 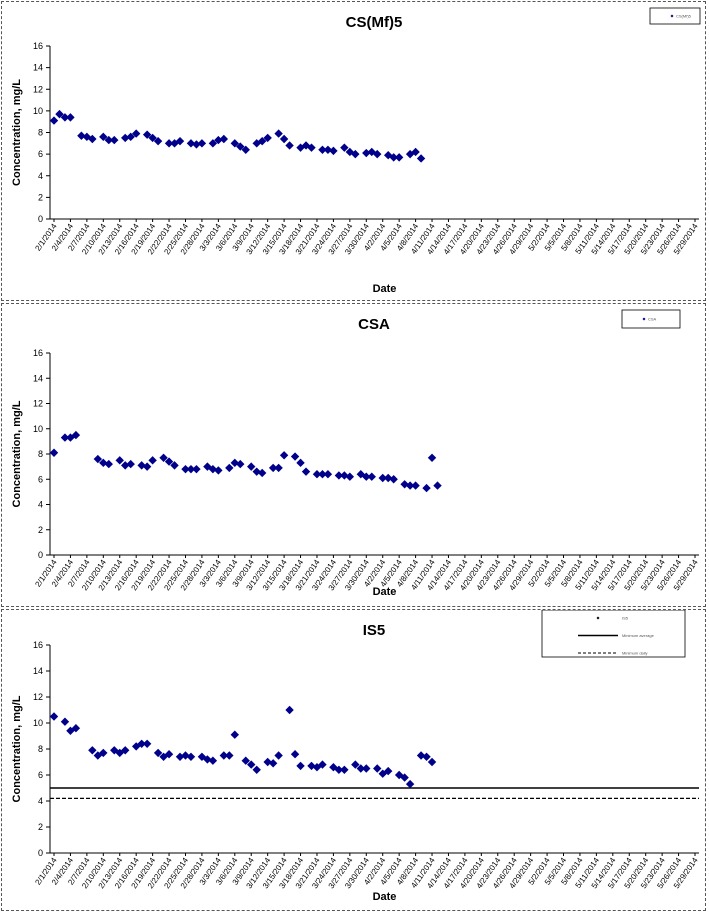 What do you see at coordinates (374, 630) in the screenshot?
I see `chart-title: IS5` at bounding box center [374, 630].